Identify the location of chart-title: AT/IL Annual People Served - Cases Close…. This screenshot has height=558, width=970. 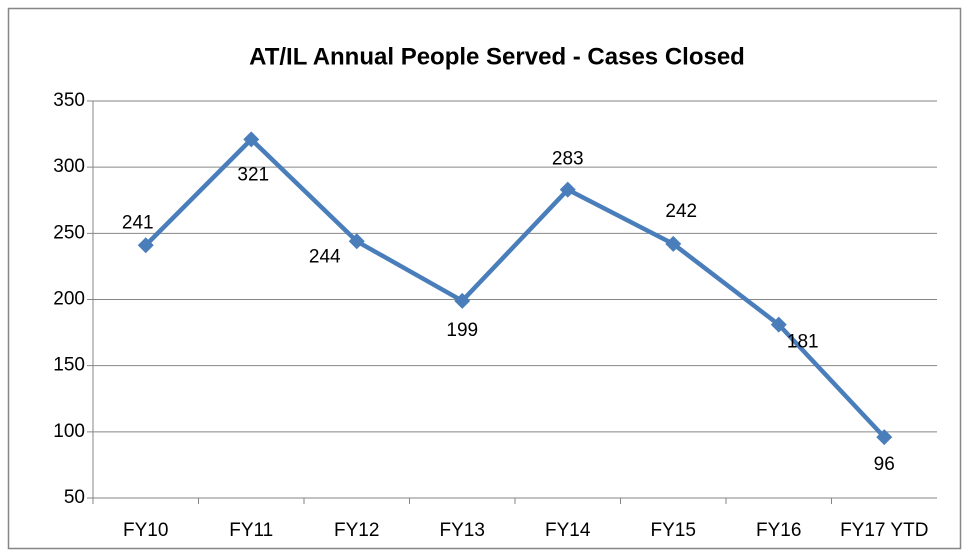
(497, 56).